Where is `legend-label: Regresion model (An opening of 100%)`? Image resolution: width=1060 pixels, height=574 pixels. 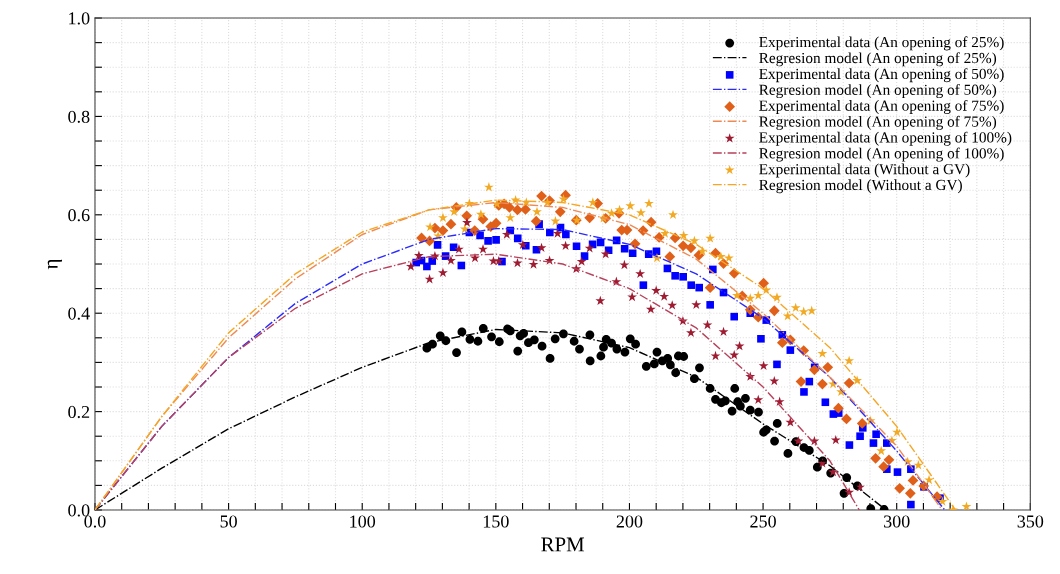
legend-label: Regresion model (An opening of 100%) is located at coordinates (881, 154).